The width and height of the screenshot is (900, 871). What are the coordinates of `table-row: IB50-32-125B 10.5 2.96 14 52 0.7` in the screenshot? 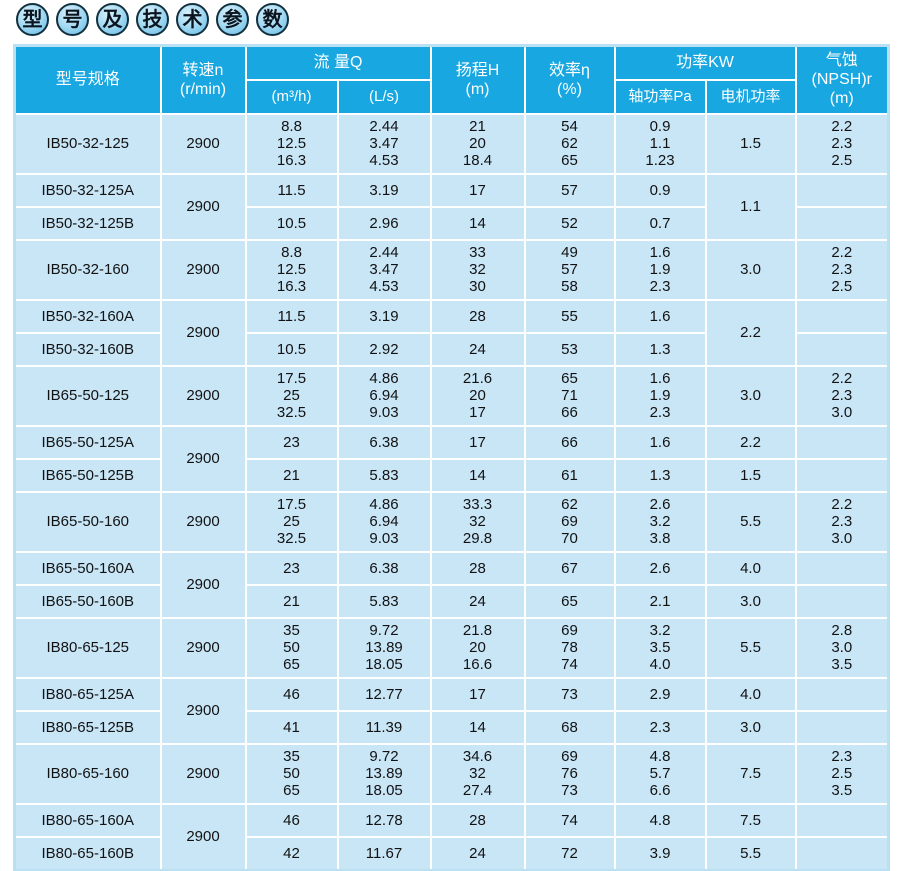 It's located at (451, 223).